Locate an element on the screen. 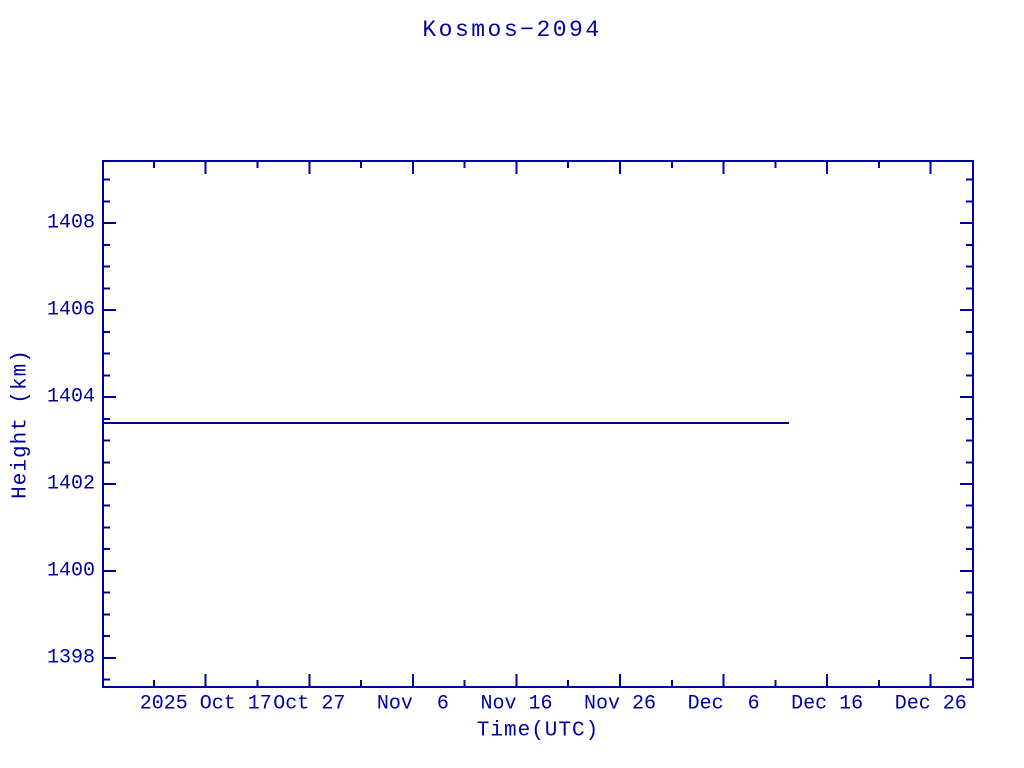  x-tick-label: Nov 26 is located at coordinates (620, 704).